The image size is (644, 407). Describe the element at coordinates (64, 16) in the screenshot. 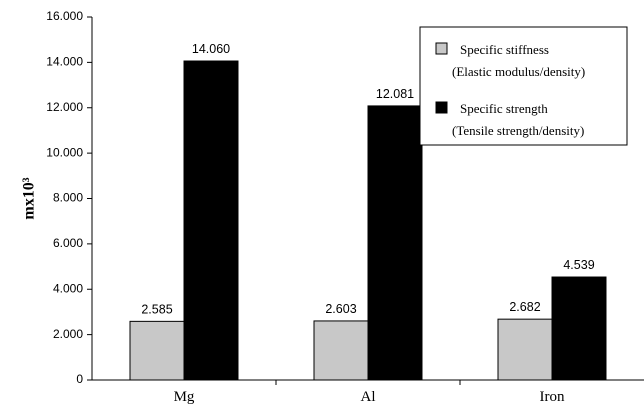

I see `y-tick-label: 16.000` at that location.